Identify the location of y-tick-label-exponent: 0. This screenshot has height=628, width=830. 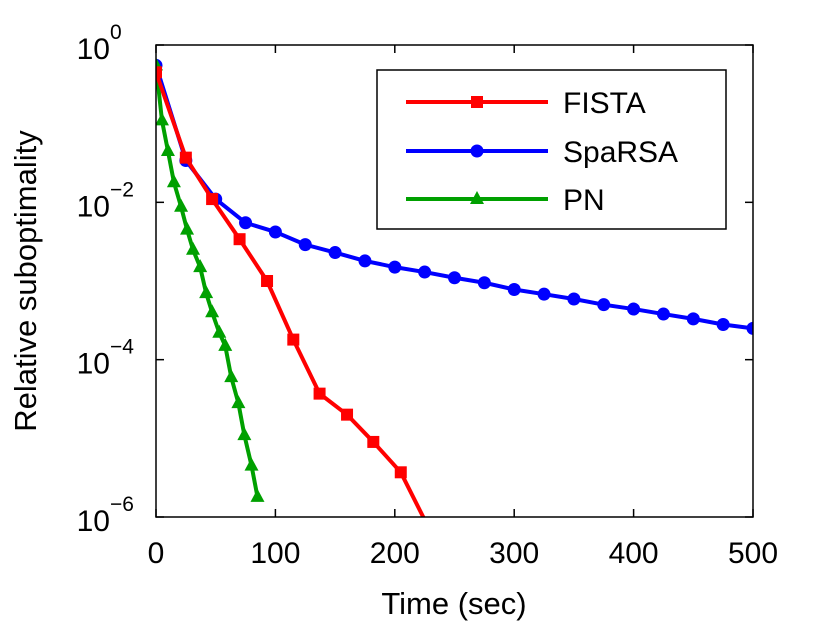
(116, 32).